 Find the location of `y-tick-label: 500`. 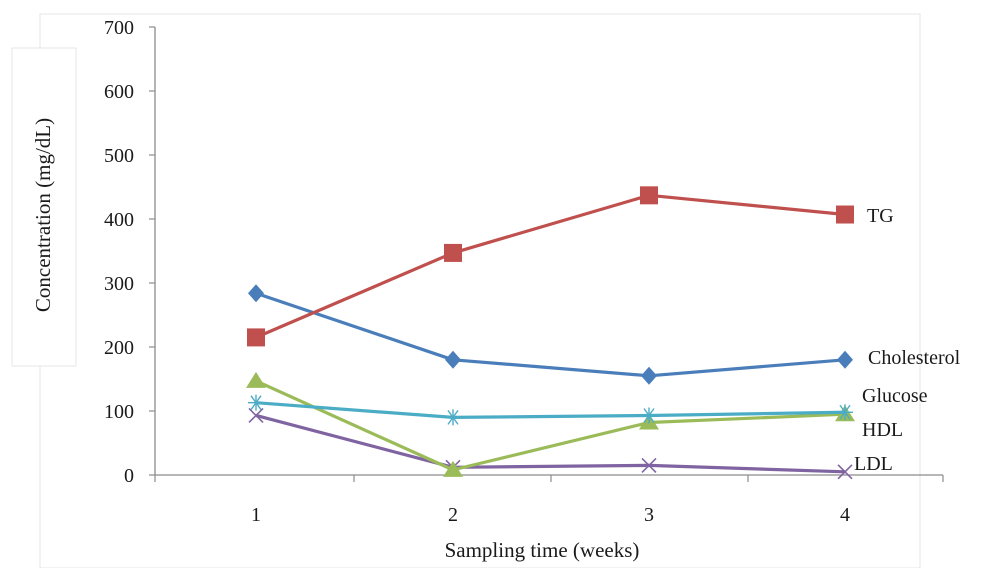

y-tick-label: 500 is located at coordinates (119, 156).